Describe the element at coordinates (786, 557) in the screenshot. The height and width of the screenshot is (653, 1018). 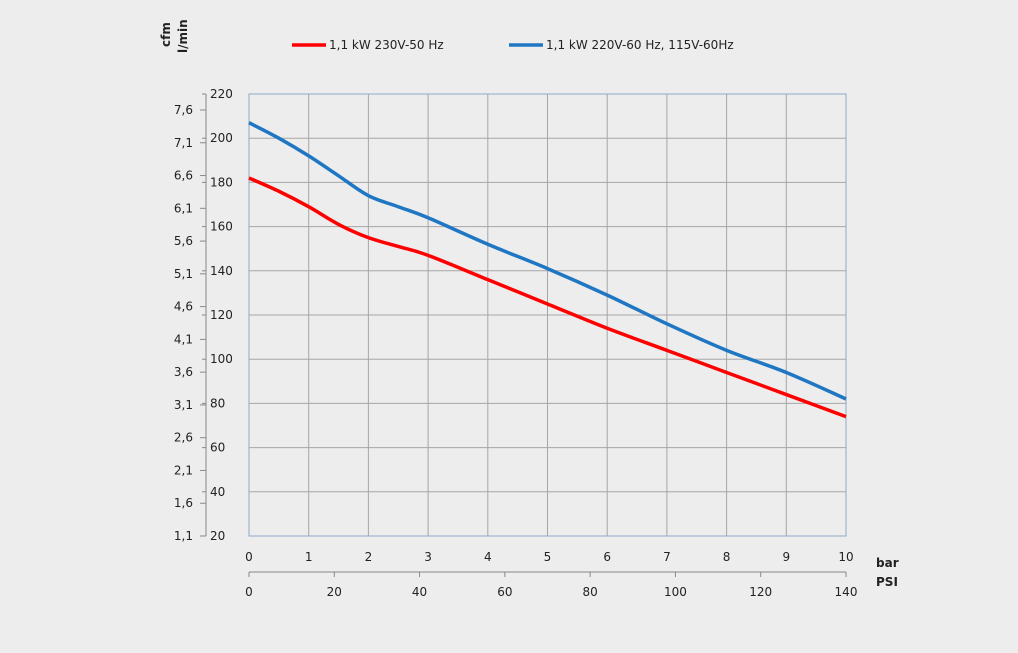
I see `bar-tick-label: 9` at that location.